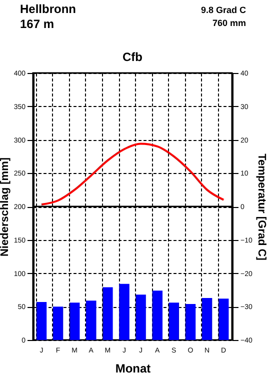 The height and width of the screenshot is (382, 268). What do you see at coordinates (132, 57) in the screenshot?
I see `chart-title: Cfb` at bounding box center [132, 57].